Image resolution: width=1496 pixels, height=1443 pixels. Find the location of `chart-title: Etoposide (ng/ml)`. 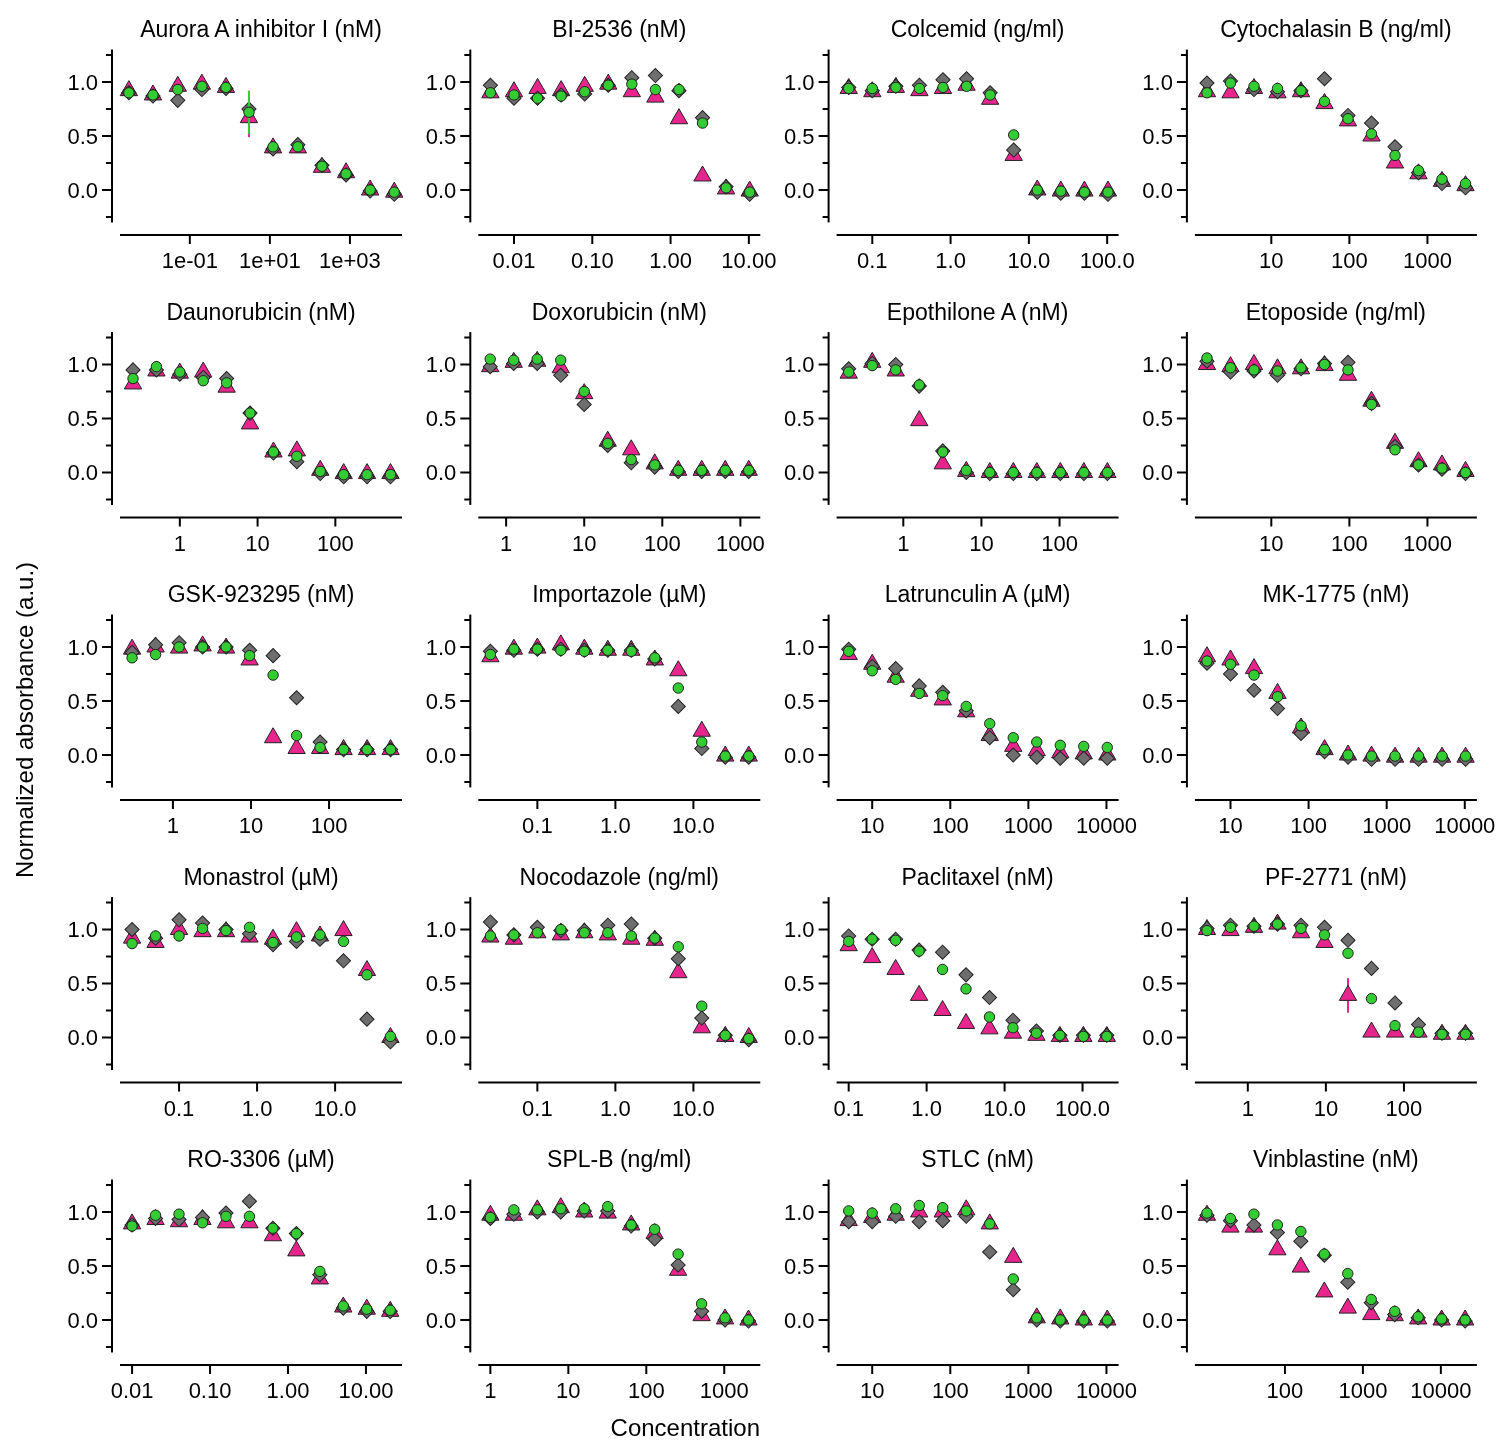

chart-title: Etoposide (ng/ml) is located at coordinates (1336, 311).